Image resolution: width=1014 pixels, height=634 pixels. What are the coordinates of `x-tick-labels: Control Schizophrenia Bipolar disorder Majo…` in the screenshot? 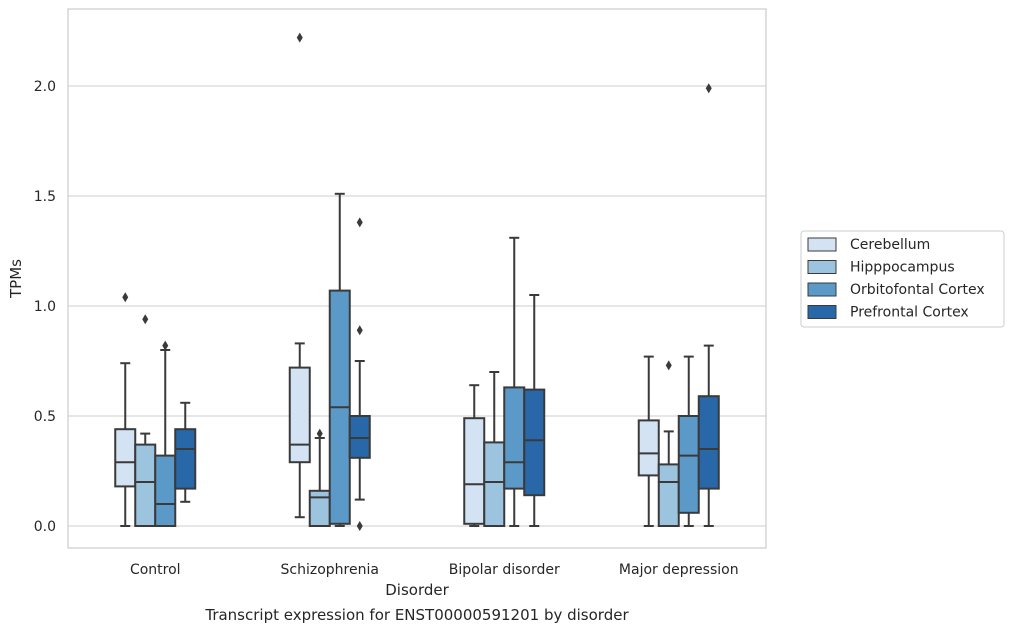 It's located at (434, 570).